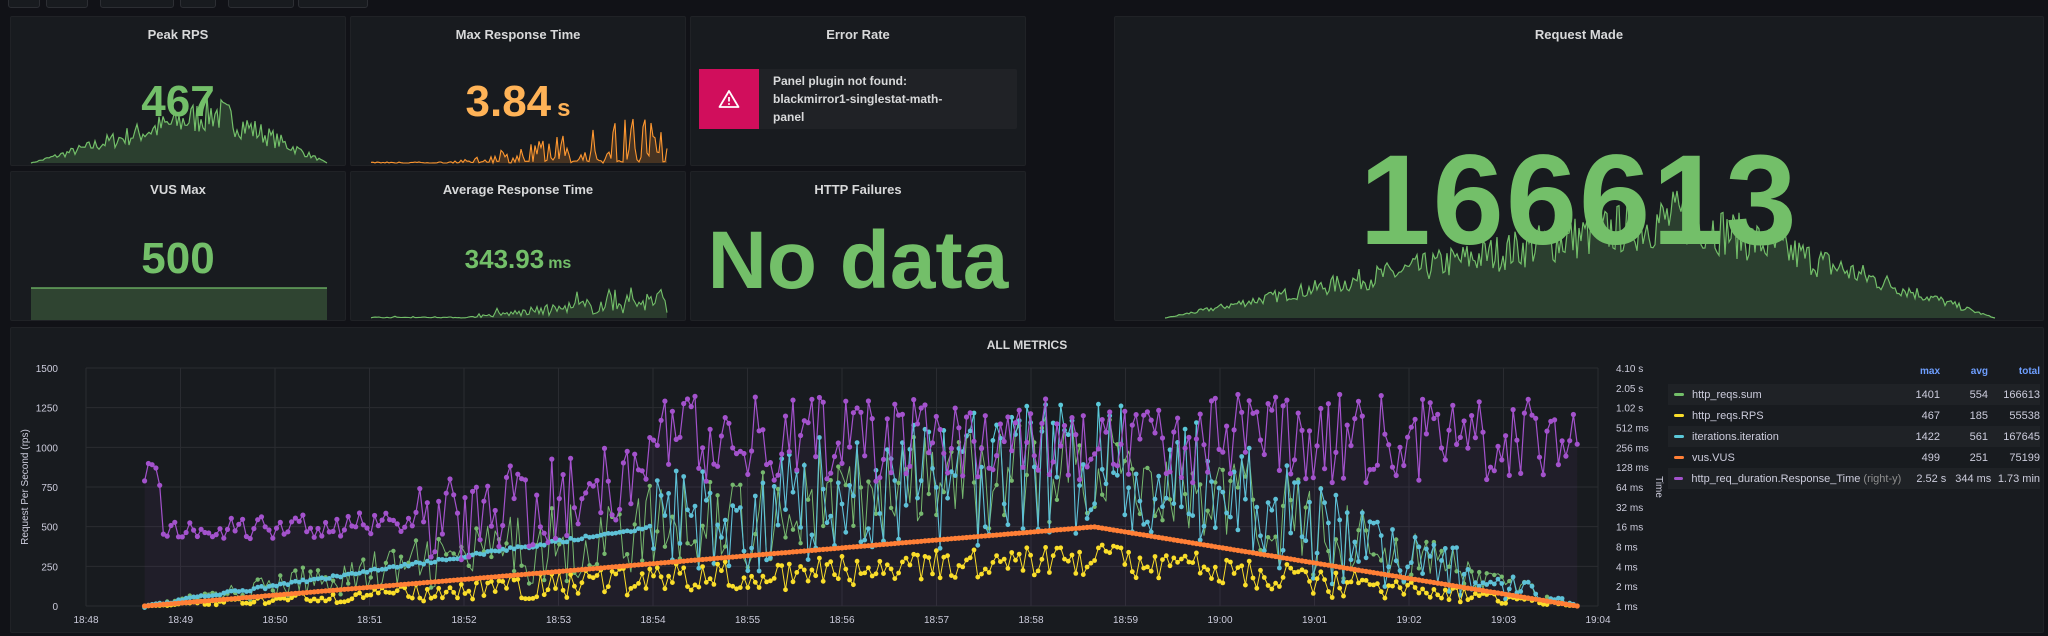 Image resolution: width=2048 pixels, height=636 pixels. Describe the element at coordinates (1978, 394) in the screenshot. I see `legend-avg-value: 554` at that location.